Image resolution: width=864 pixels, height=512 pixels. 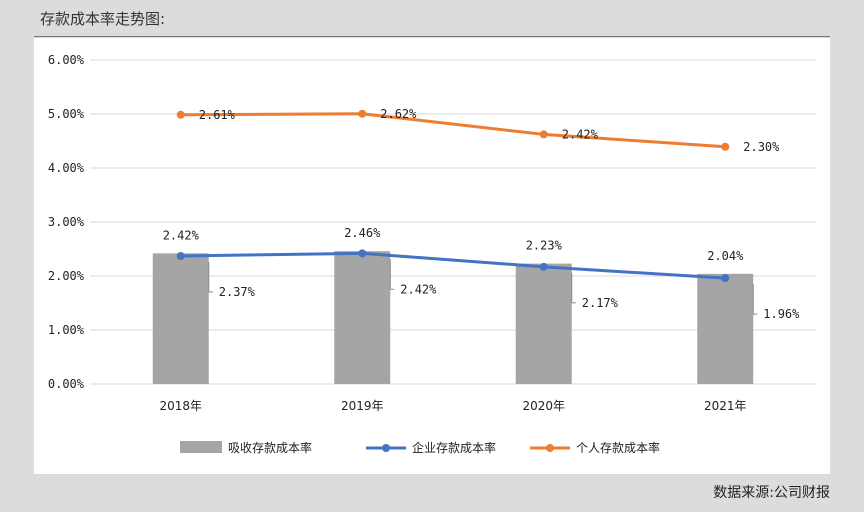 What do you see at coordinates (771, 493) in the screenshot?
I see `data-source: 数据来源:公司财报` at bounding box center [771, 493].